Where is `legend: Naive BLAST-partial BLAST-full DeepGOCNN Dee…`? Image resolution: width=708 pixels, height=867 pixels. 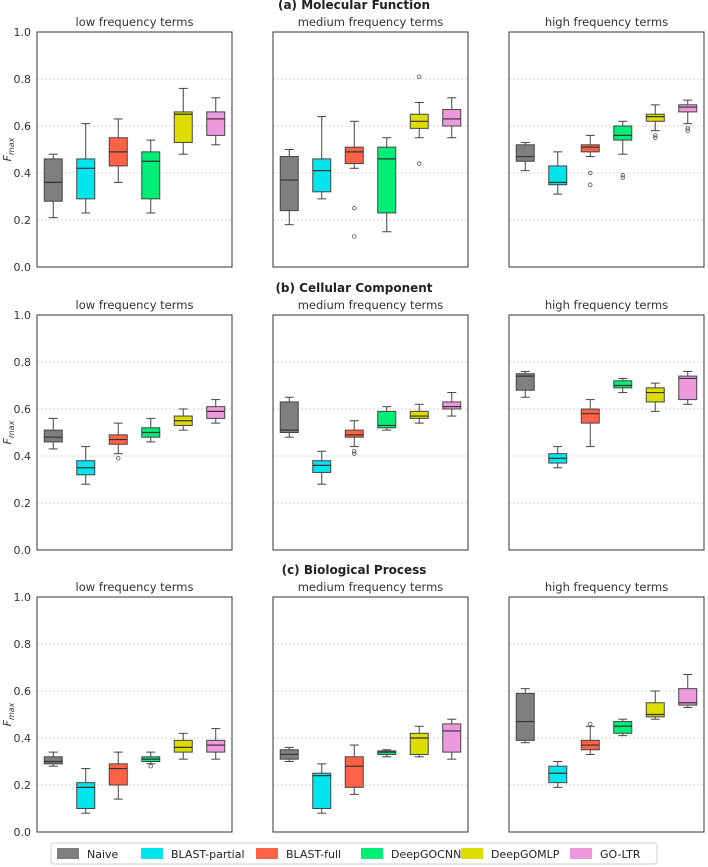
legend: Naive BLAST-partial BLAST-full DeepGOCNN Dee… is located at coordinates (354, 853).